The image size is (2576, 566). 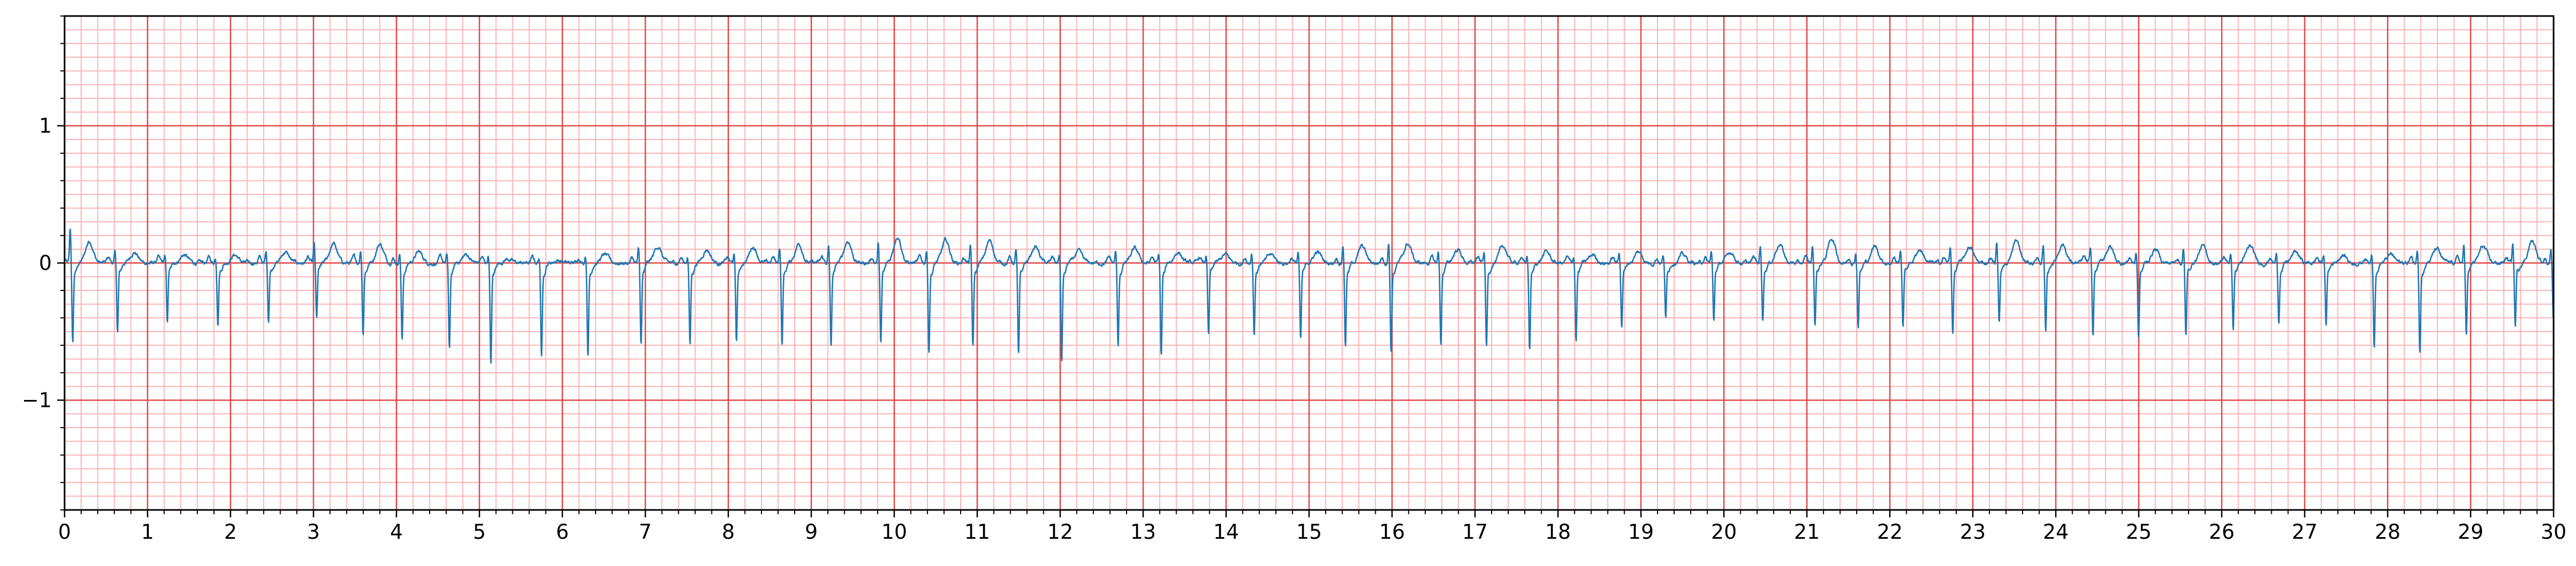 I want to click on x-tick-label: 7, so click(x=645, y=532).